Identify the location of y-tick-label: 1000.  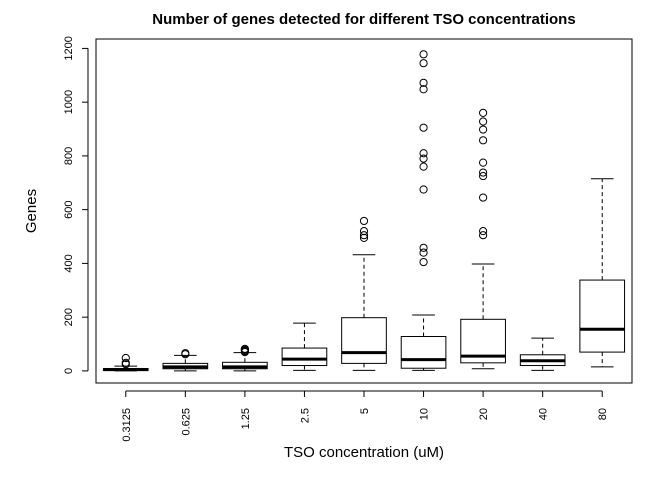
(69, 102).